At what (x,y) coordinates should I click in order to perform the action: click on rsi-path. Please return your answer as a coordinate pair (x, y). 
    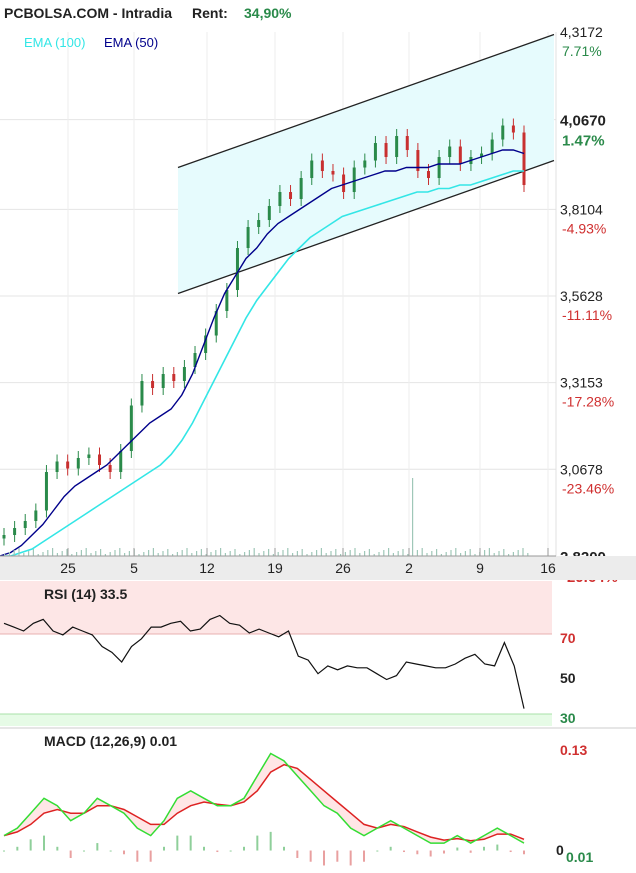
    Looking at the image, I should click on (264, 661).